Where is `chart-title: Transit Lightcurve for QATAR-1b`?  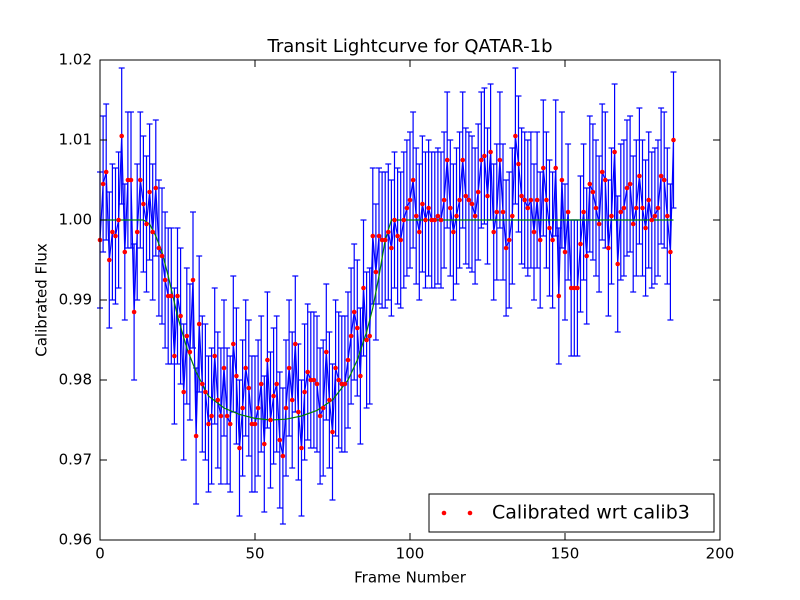 chart-title: Transit Lightcurve for QATAR-1b is located at coordinates (409, 46).